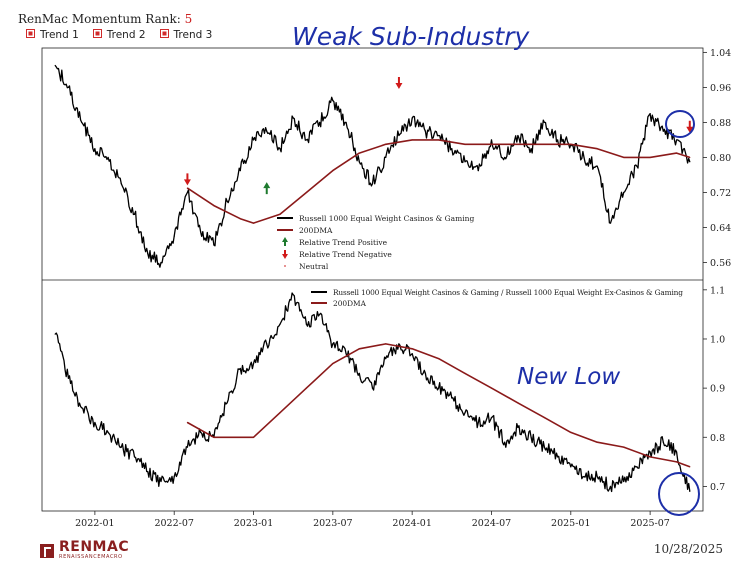 The width and height of the screenshot is (745, 574). What do you see at coordinates (717, 339) in the screenshot?
I see `y-tick-label: 1.0` at bounding box center [717, 339].